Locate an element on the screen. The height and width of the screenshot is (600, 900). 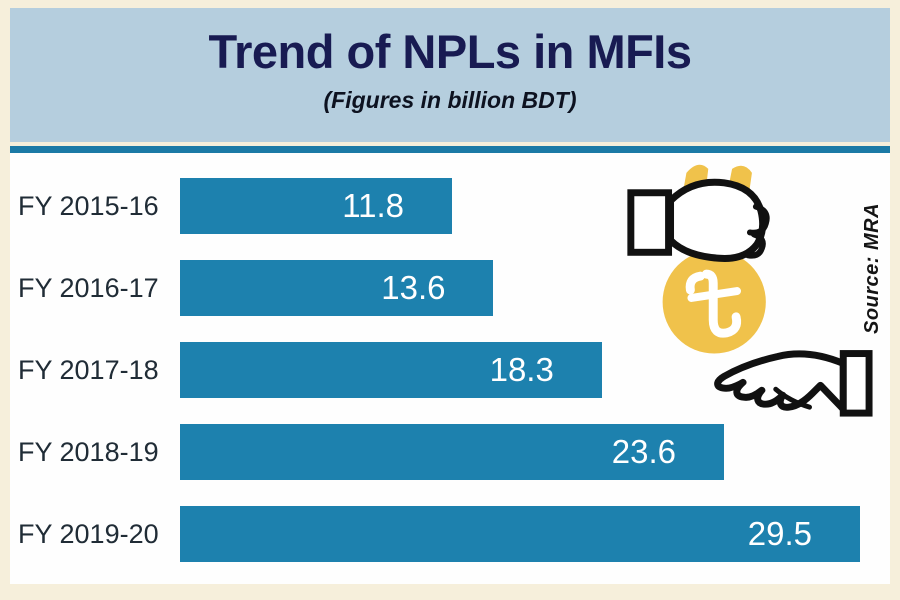
chart-title: Trend of NPLs in MFIs is located at coordinates (450, 51).